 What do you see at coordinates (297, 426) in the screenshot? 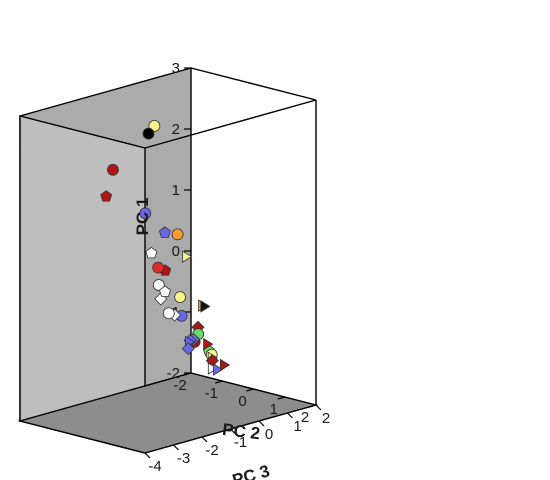
I see `y-tick-label: 1` at bounding box center [297, 426].